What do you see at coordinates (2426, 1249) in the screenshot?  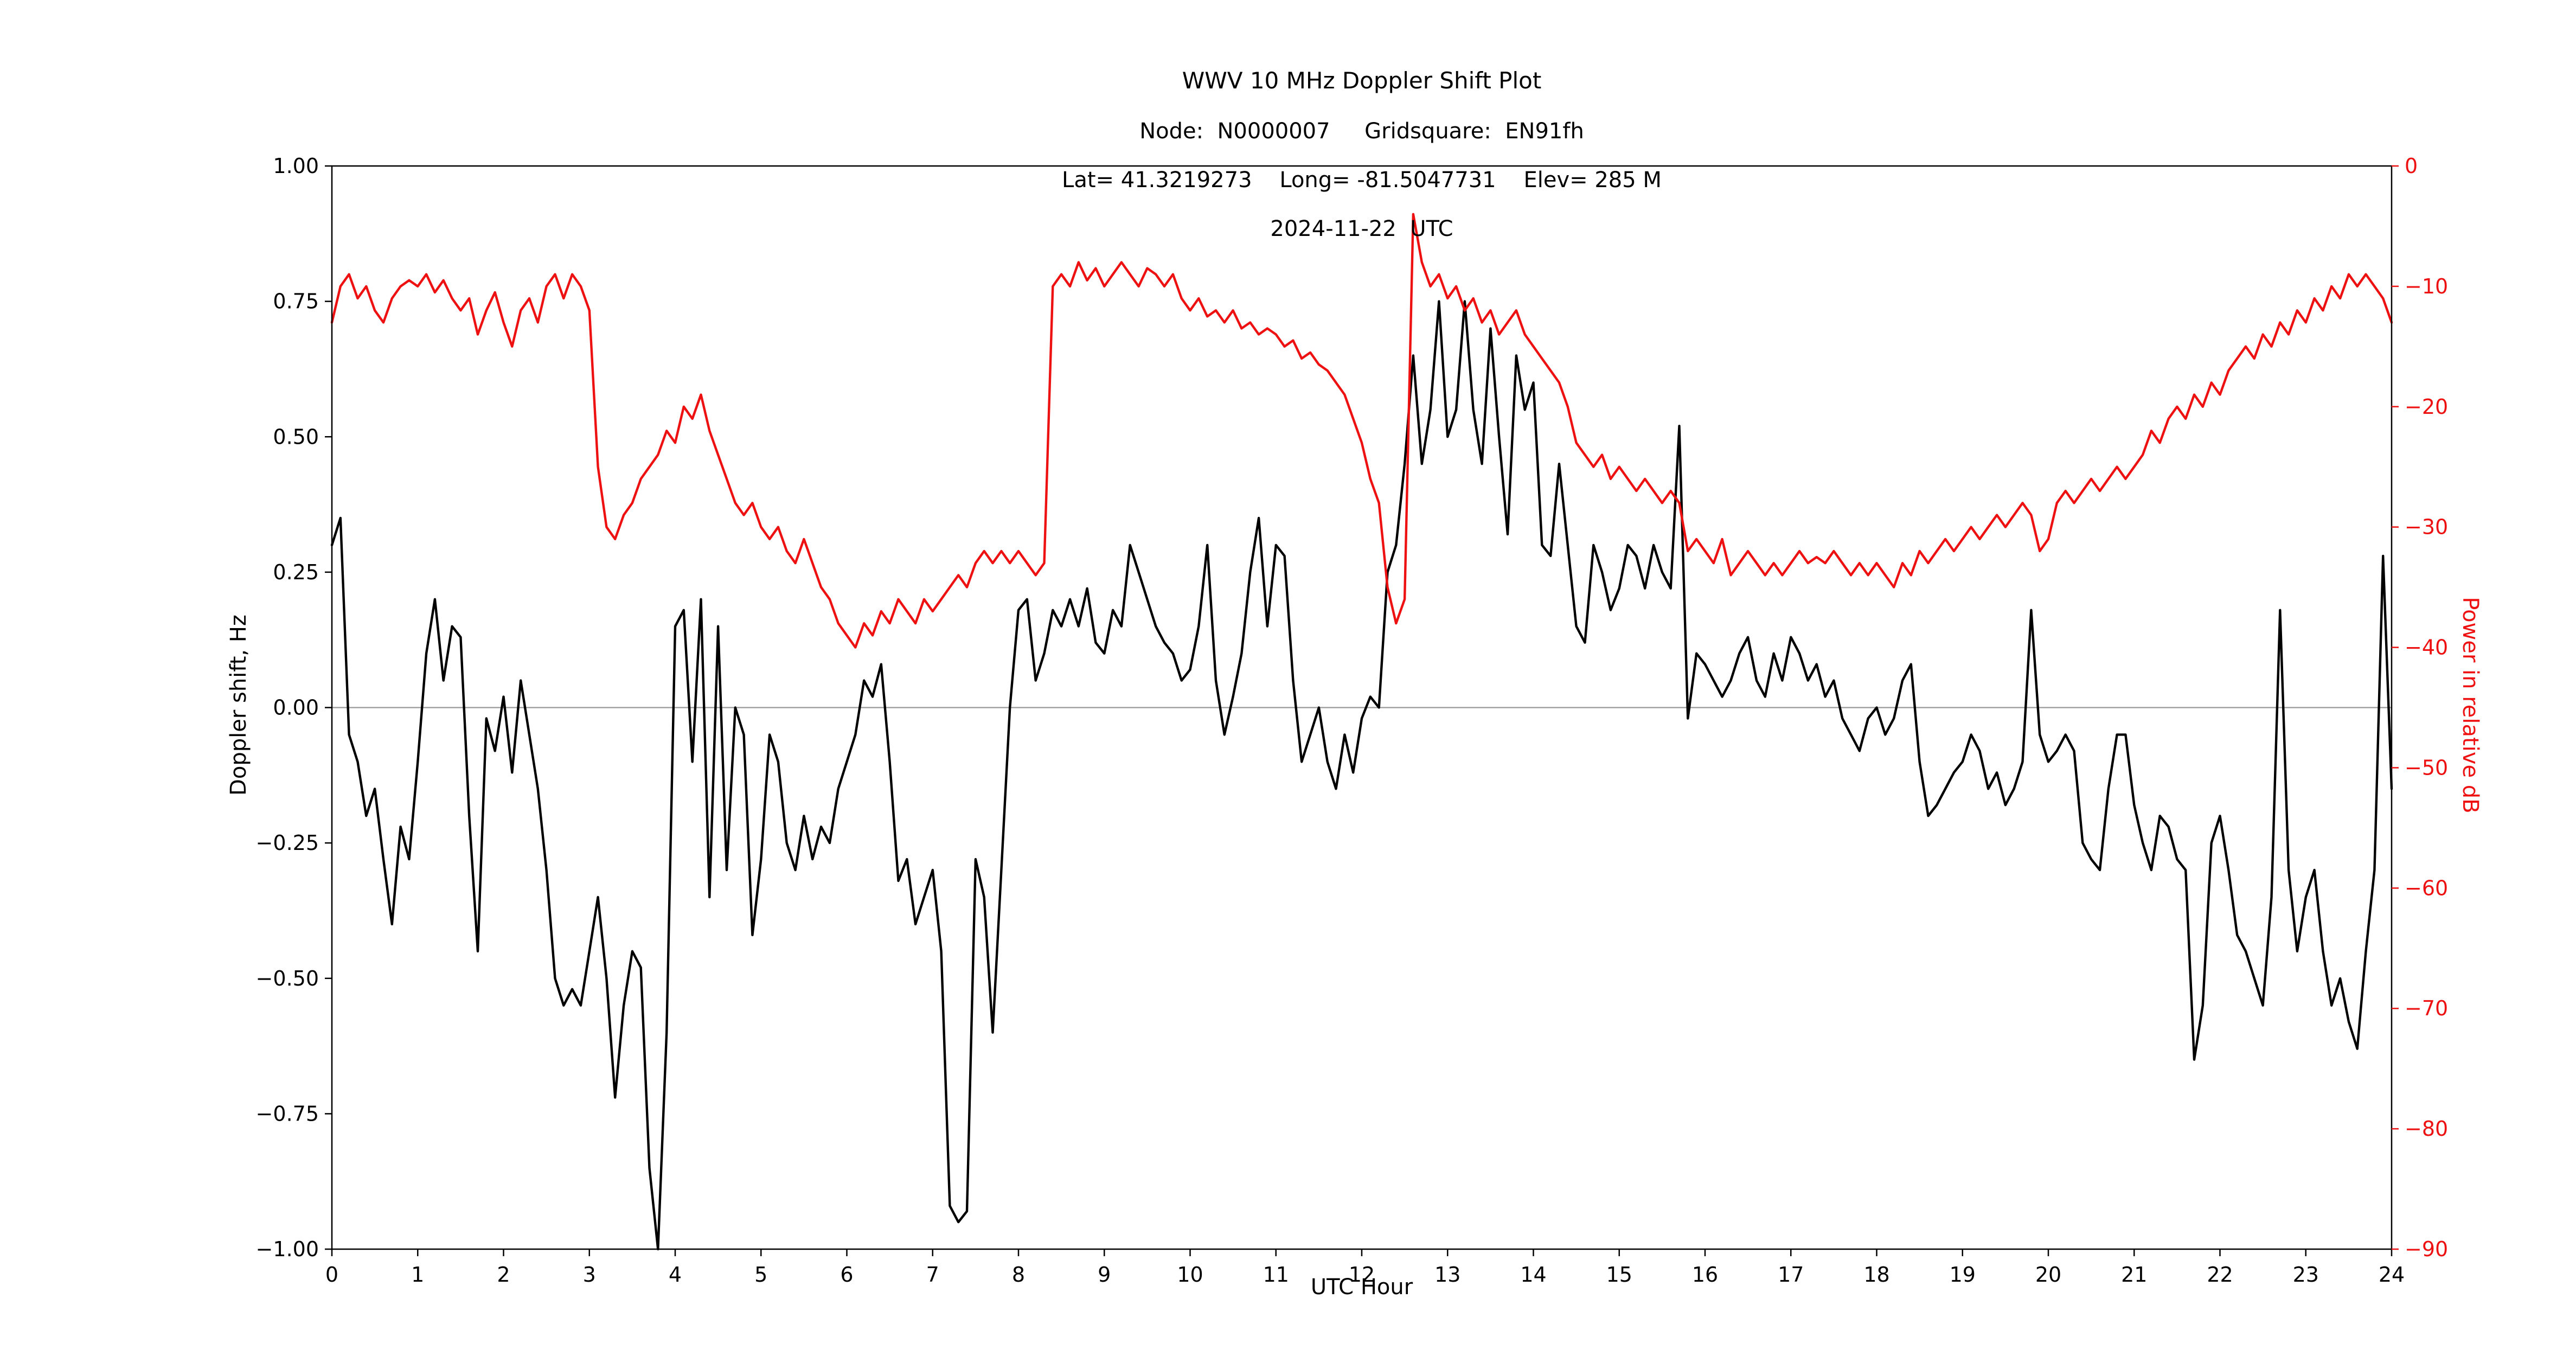 I see `right-y-tick-label: −90` at bounding box center [2426, 1249].